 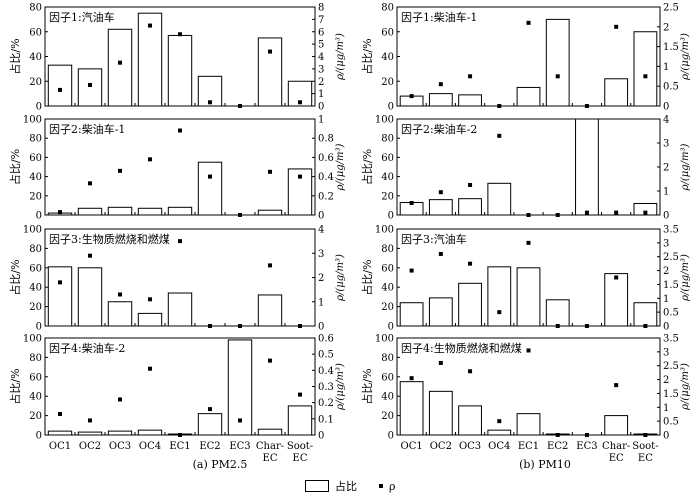 I want to click on panel-title: 因子1:柴油车-1, so click(x=439, y=17).